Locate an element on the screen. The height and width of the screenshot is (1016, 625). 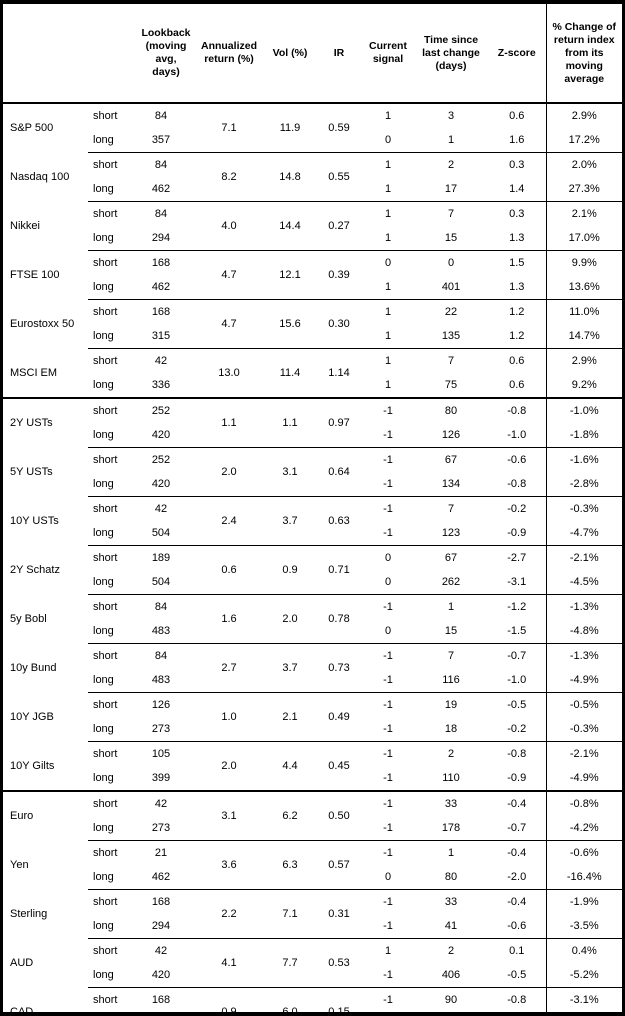
time-since-change-value: 1 is located at coordinates (451, 852).